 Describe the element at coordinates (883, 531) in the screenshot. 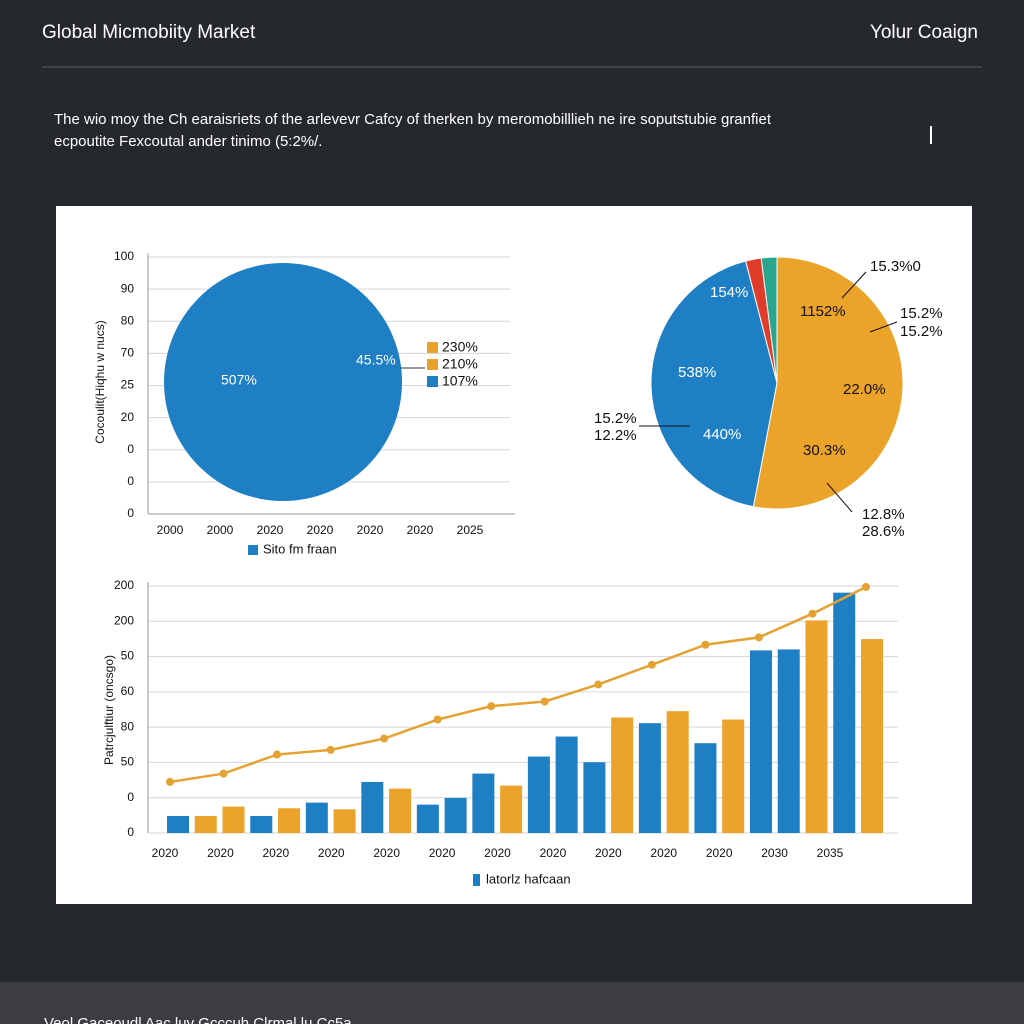

I see `slice-label: 28.6%` at that location.